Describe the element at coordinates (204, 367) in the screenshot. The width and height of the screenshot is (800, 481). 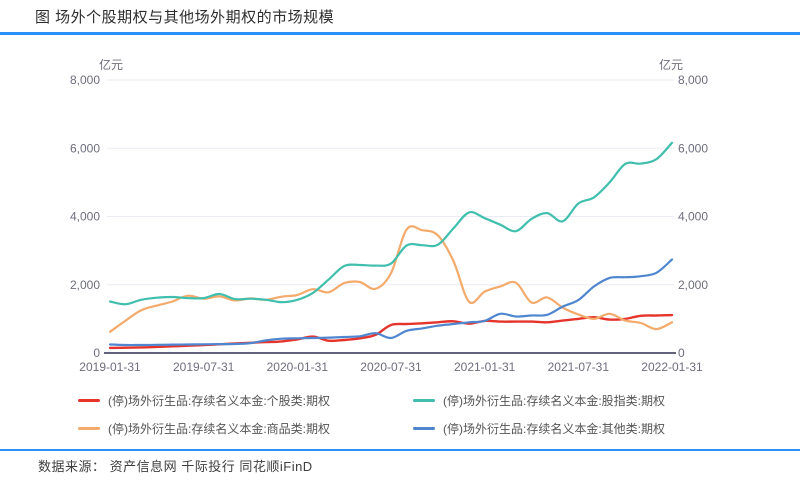
I see `x-tick-label: 2019-07-31` at that location.